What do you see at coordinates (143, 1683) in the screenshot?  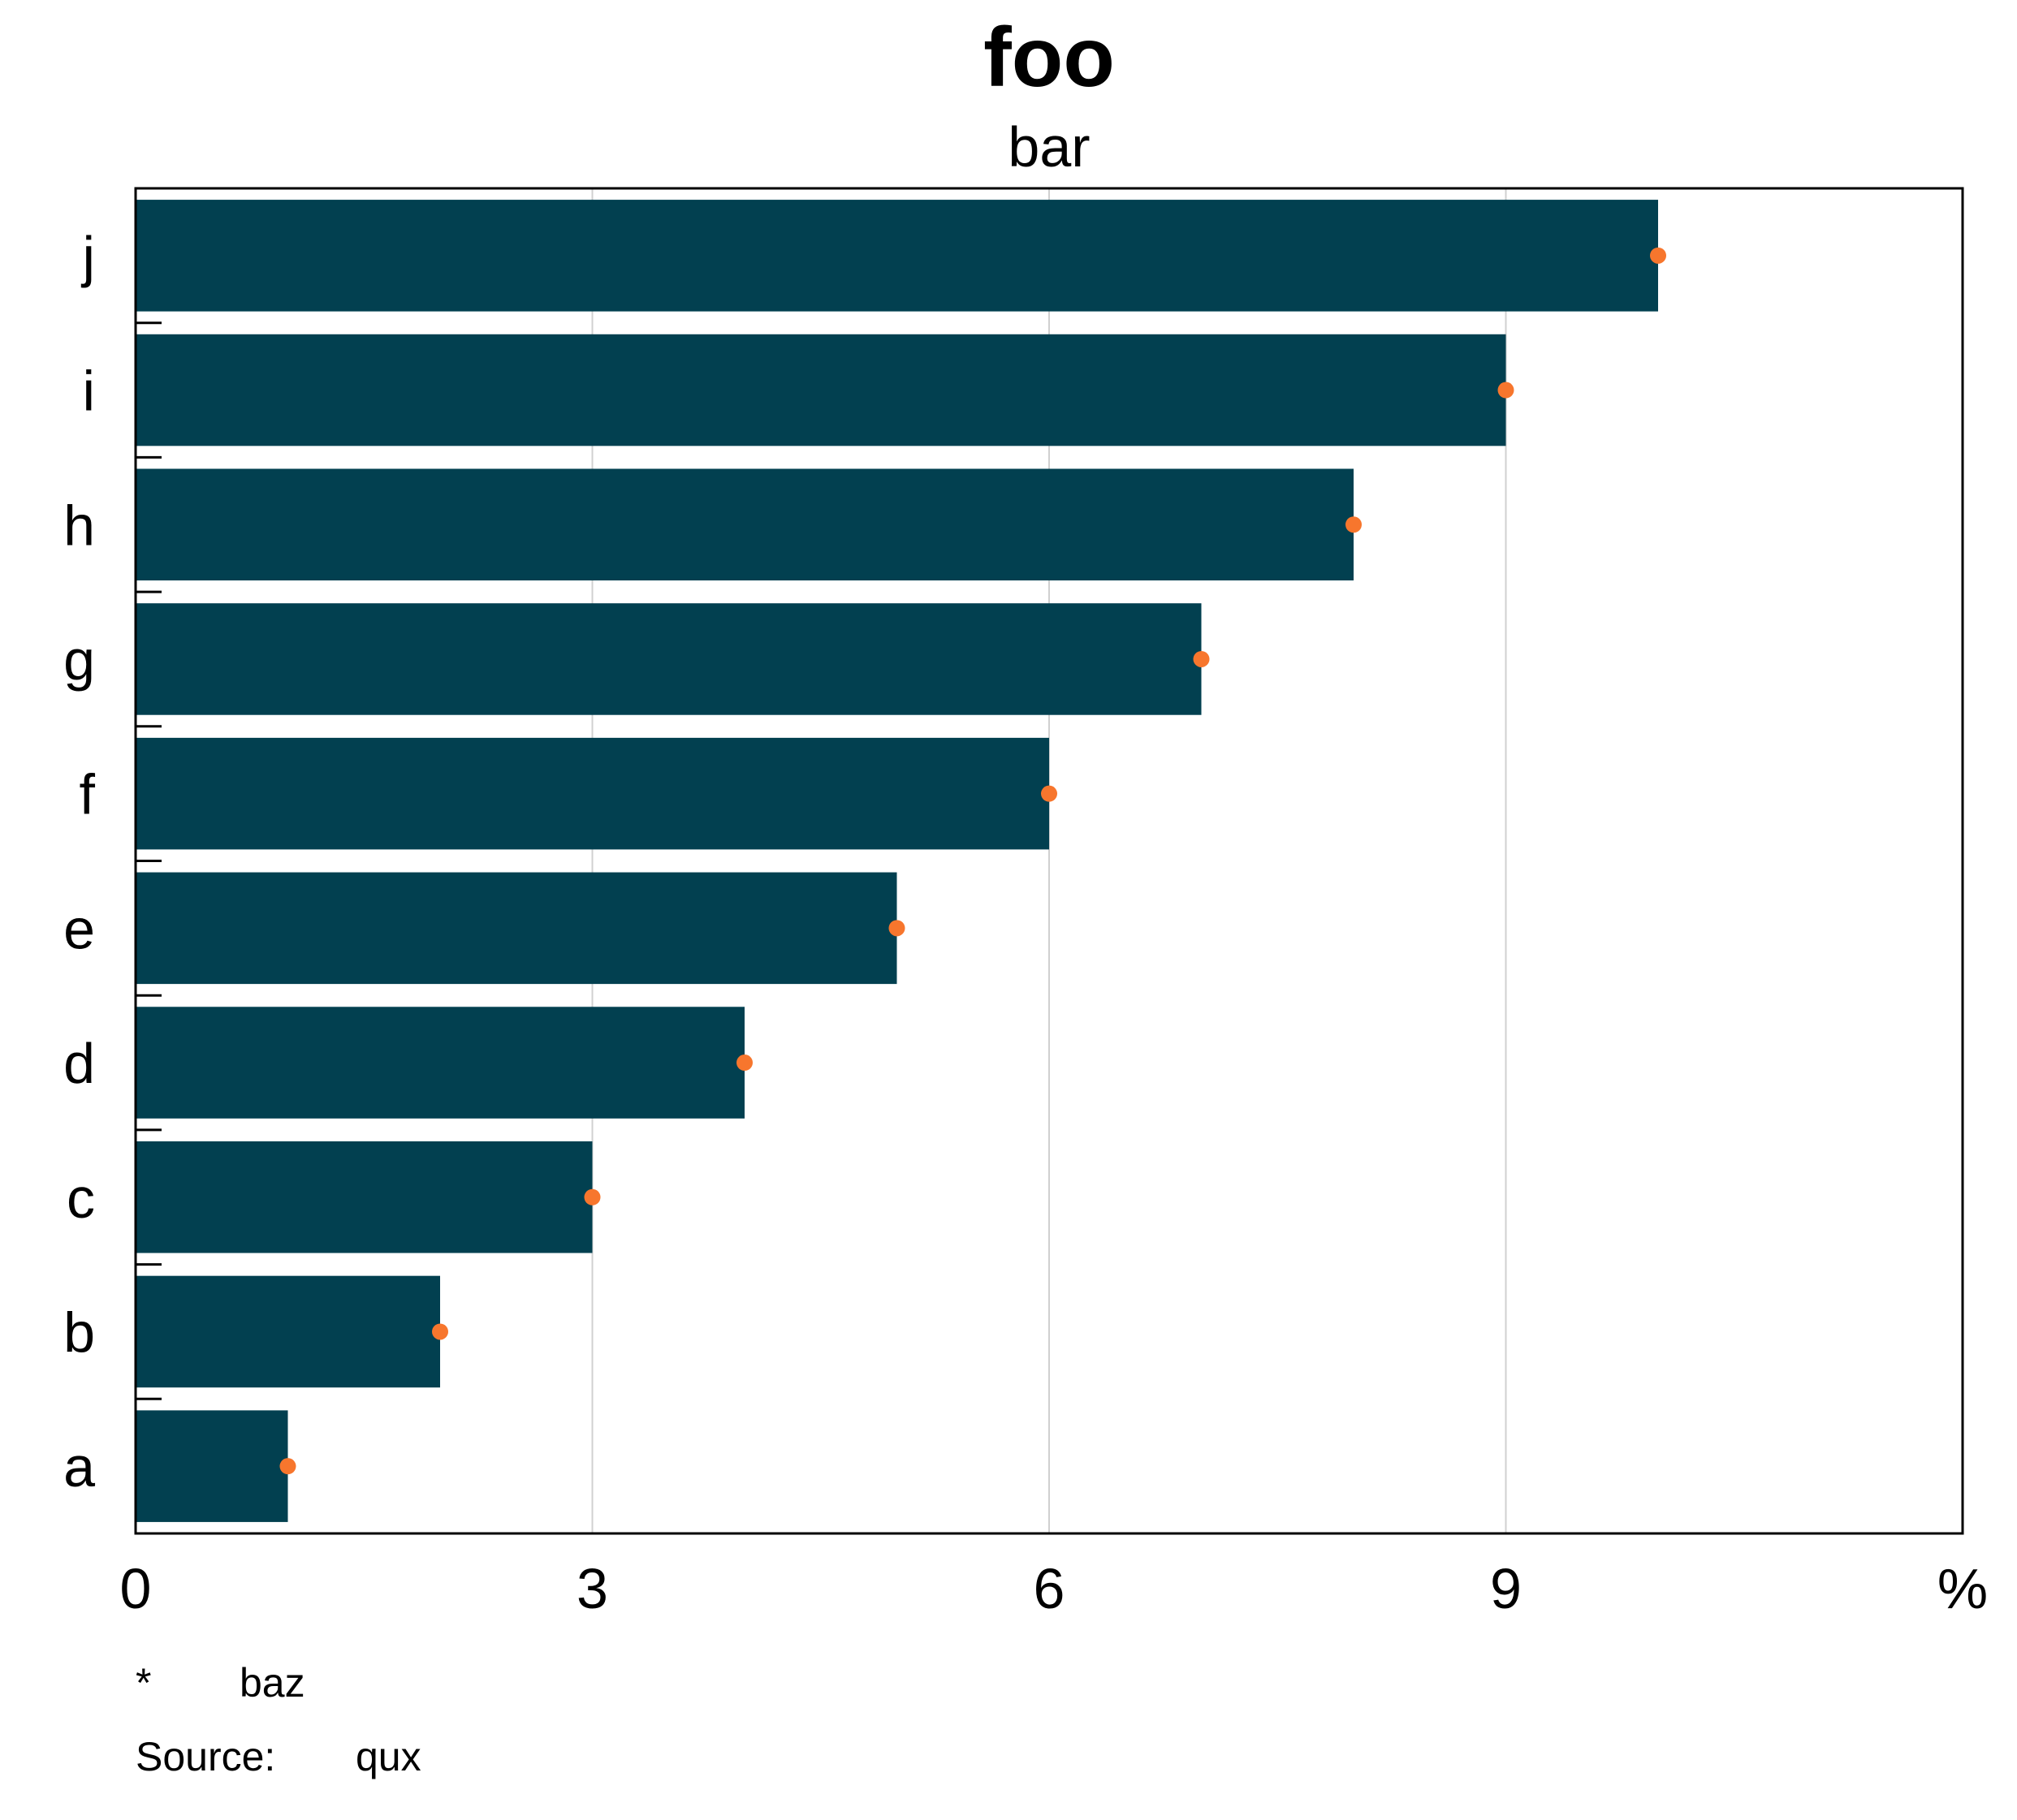 I see `footnote-marker: *` at bounding box center [143, 1683].